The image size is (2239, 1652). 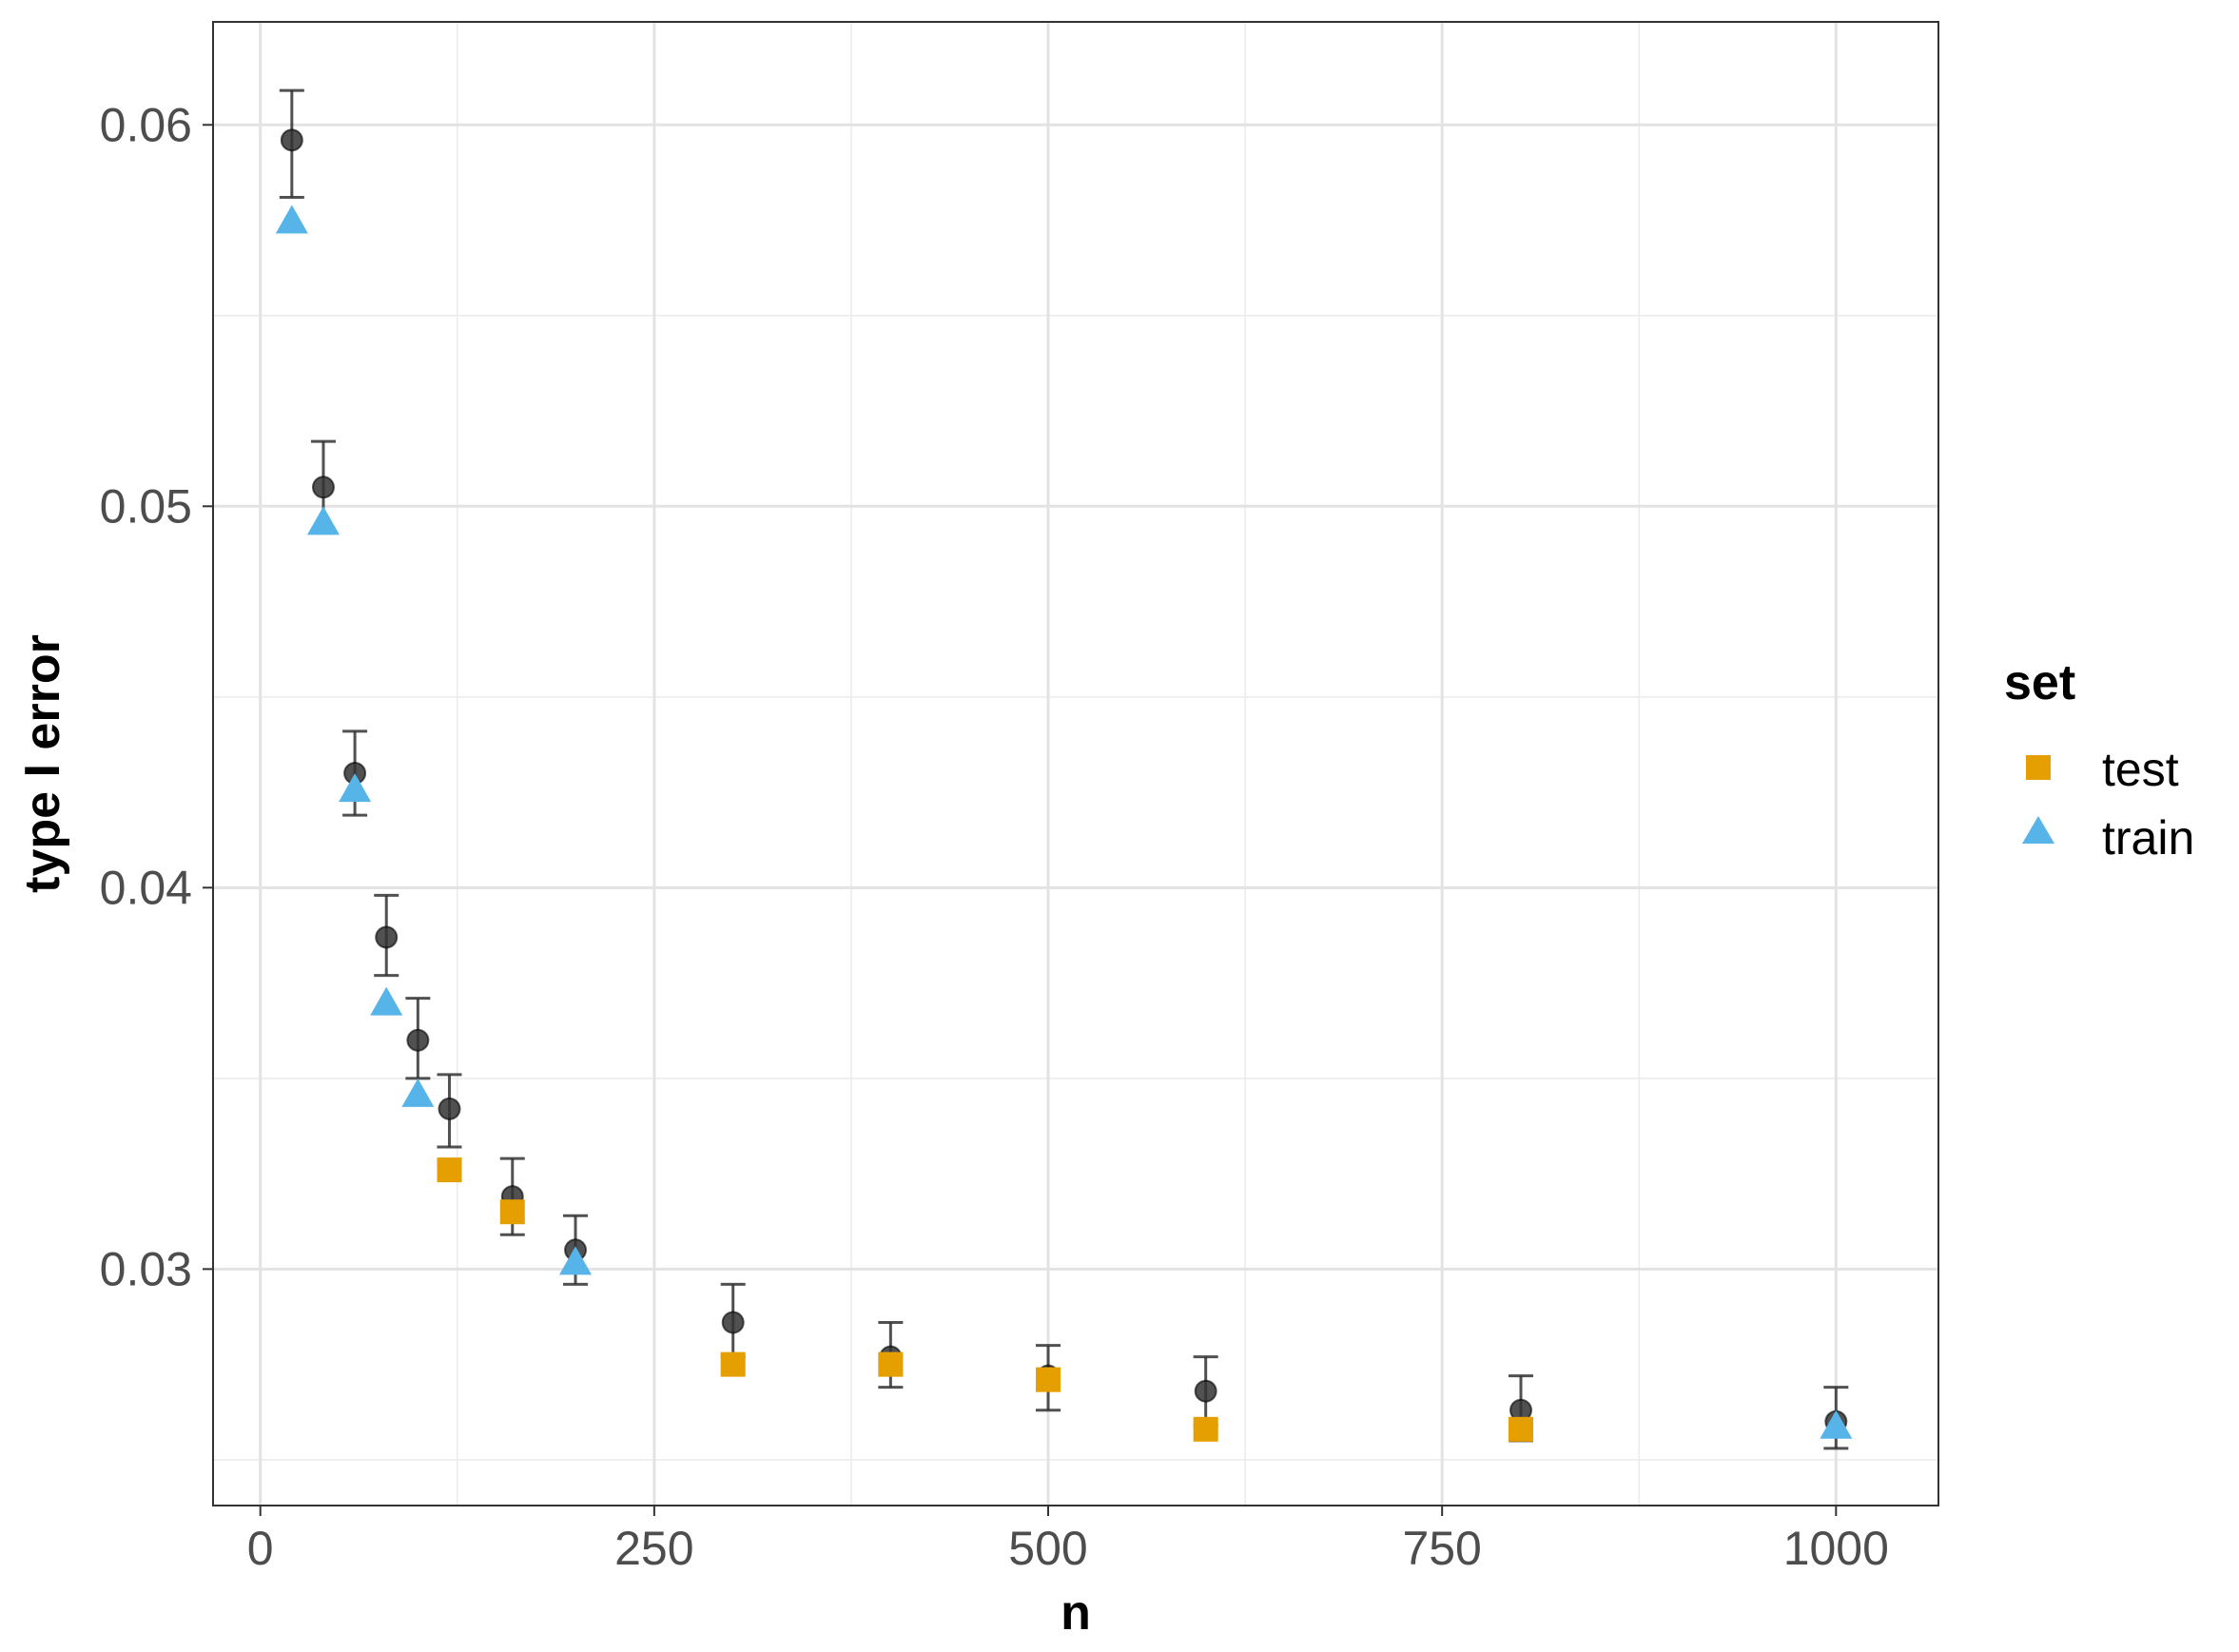 I want to click on legend-label-test: test, so click(x=2141, y=769).